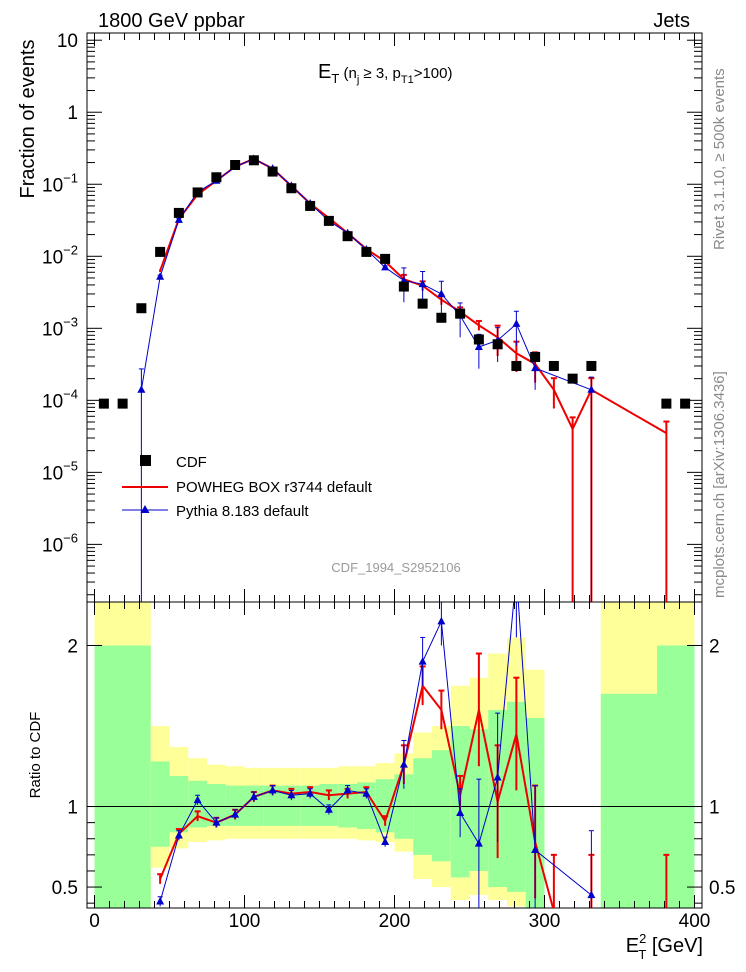 This screenshot has width=746, height=972. I want to click on ratio-y-tick-label: 2, so click(72, 646).